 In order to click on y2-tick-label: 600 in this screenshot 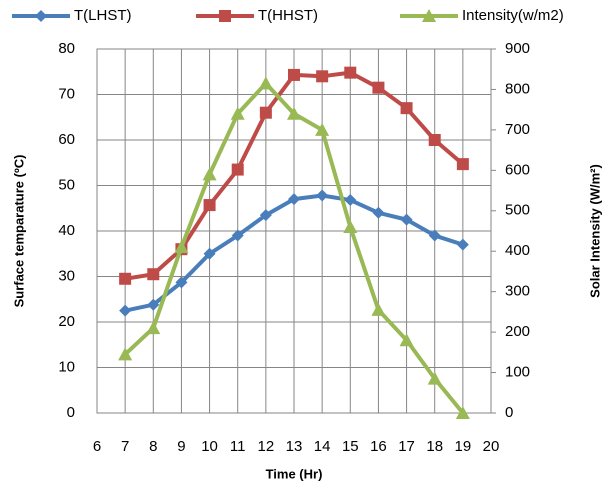, I will do `click(517, 169)`.